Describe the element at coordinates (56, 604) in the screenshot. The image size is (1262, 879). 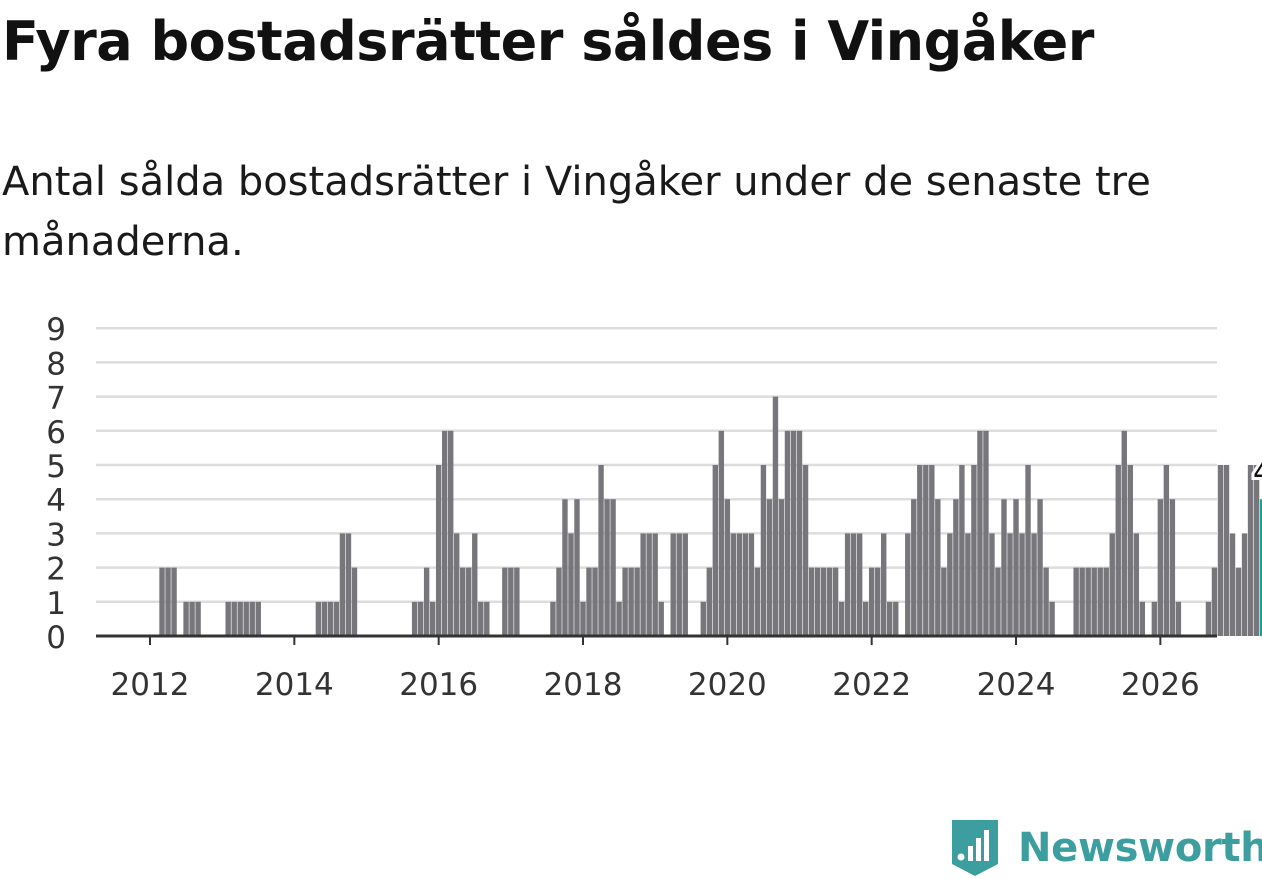
I see `y-tick-label: 1` at that location.